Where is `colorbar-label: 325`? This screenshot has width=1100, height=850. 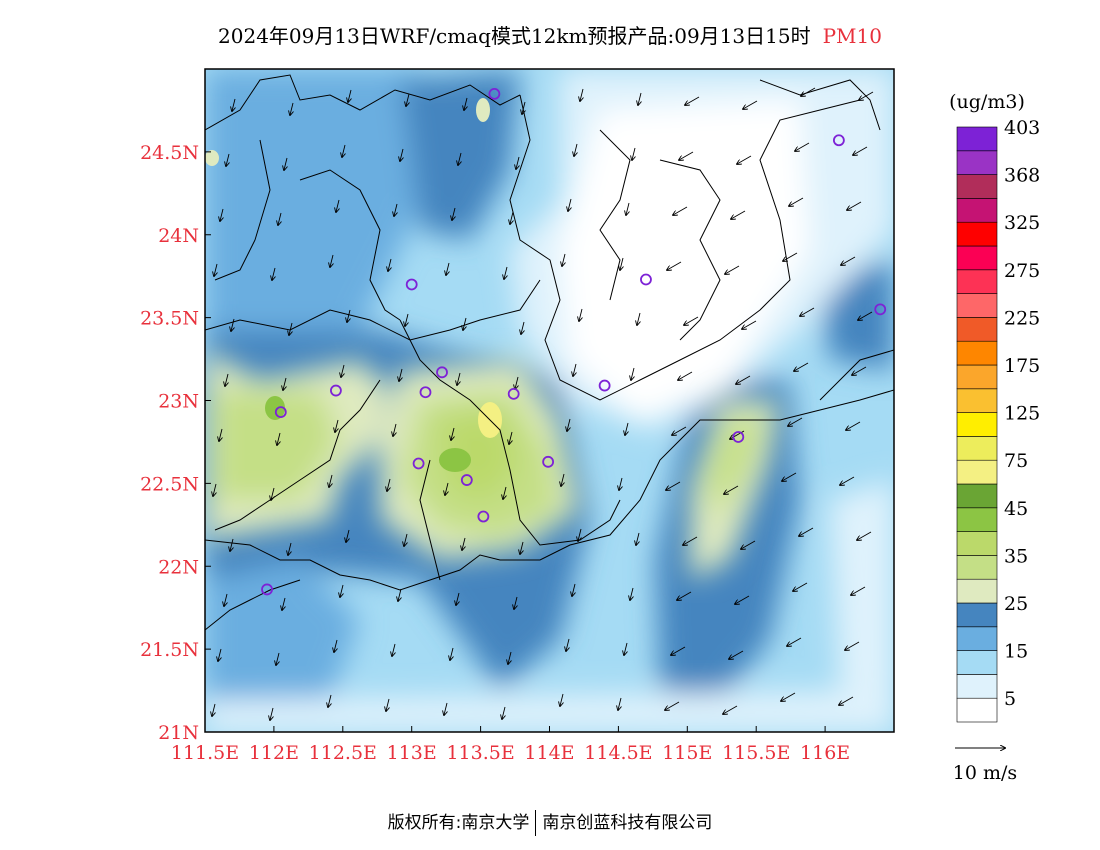 colorbar-label: 325 is located at coordinates (1022, 223).